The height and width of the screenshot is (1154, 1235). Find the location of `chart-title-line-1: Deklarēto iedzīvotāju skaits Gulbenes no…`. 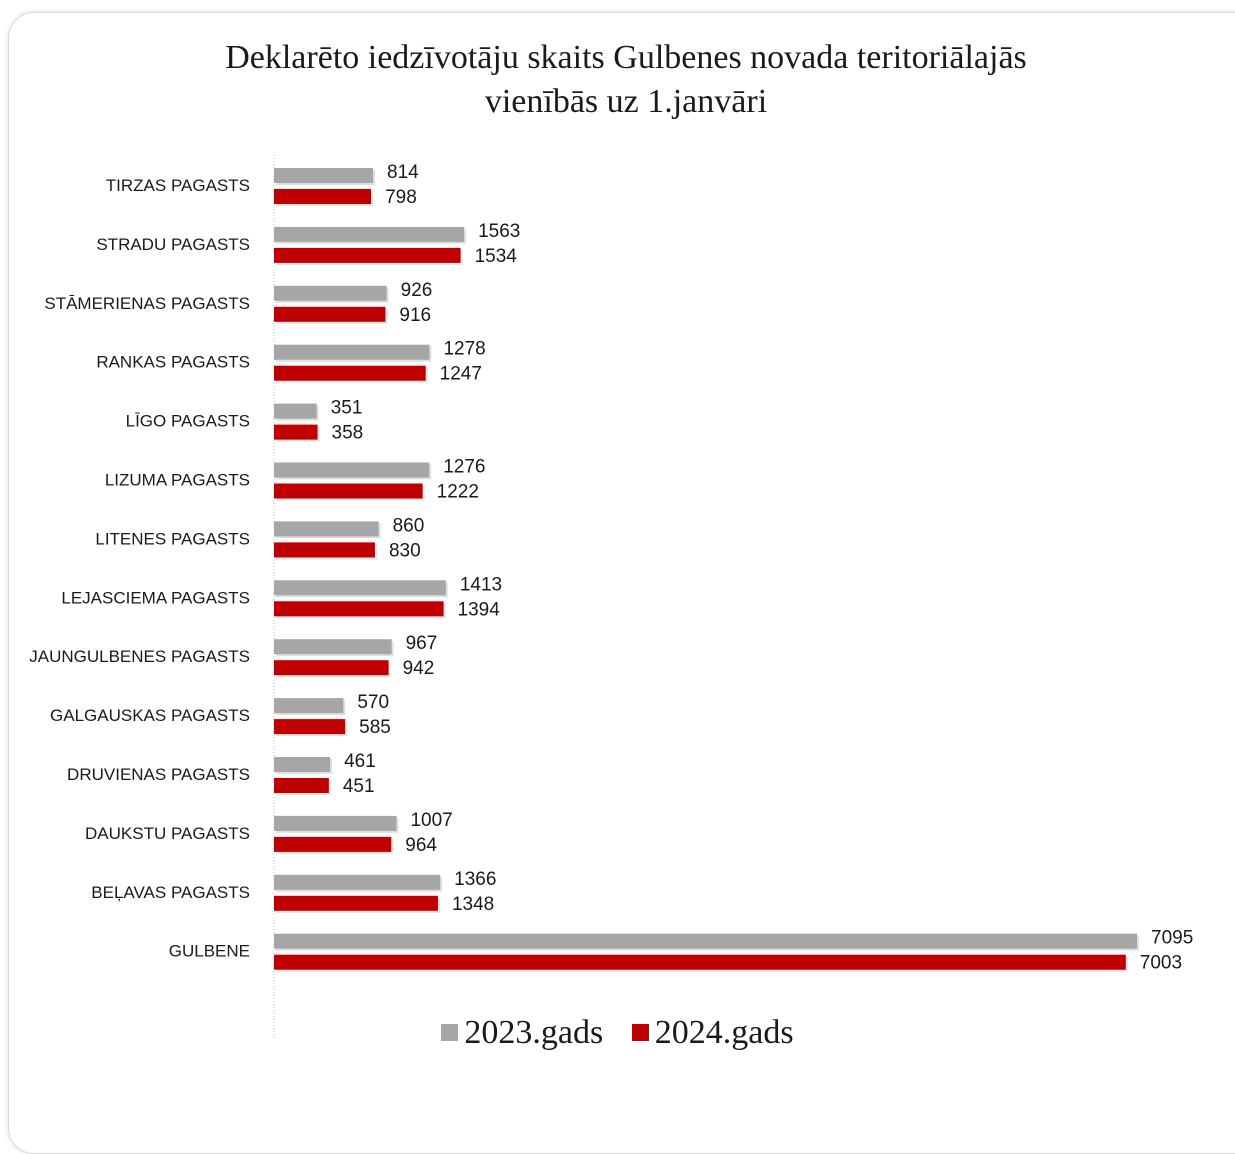

chart-title-line-1: Deklarēto iedzīvotāju skaits Gulbenes no… is located at coordinates (626, 57).